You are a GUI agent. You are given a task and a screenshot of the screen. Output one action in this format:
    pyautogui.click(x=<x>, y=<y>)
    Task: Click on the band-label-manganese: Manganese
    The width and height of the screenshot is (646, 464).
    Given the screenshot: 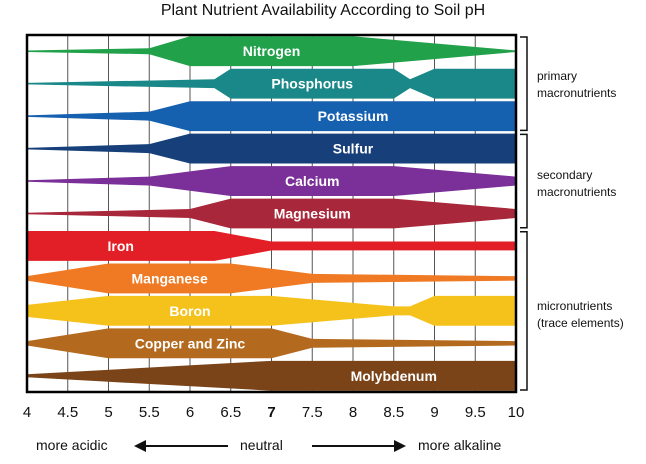 What is the action you would take?
    pyautogui.click(x=170, y=278)
    